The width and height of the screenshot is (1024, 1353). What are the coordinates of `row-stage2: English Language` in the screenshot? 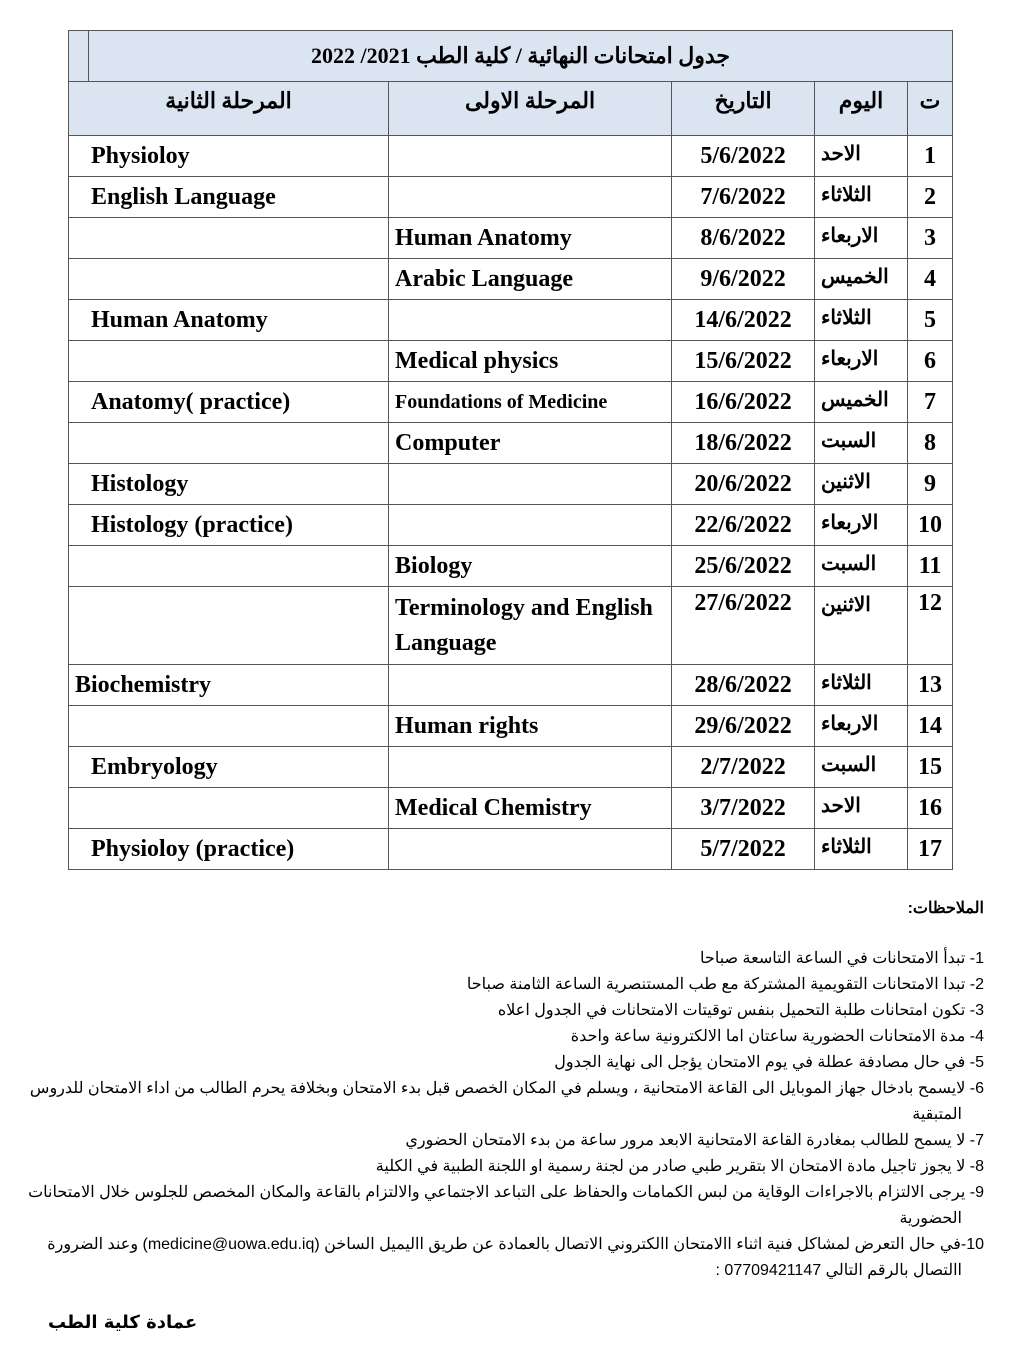 It's located at (228, 197).